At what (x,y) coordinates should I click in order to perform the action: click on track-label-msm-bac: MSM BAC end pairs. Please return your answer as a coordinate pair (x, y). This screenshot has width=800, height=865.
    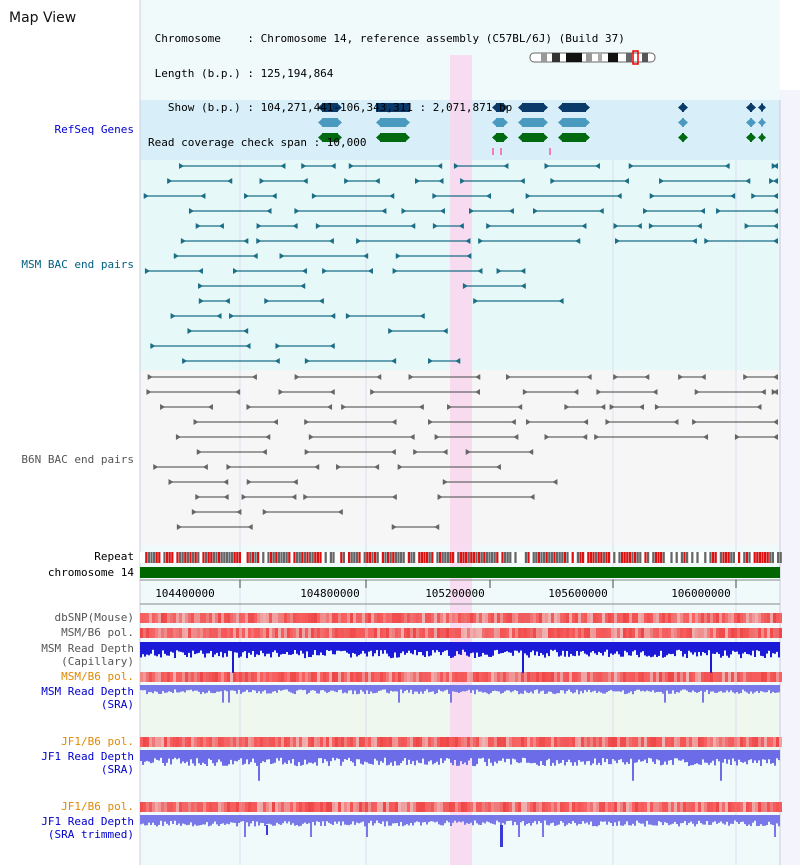
    Looking at the image, I should click on (77, 264).